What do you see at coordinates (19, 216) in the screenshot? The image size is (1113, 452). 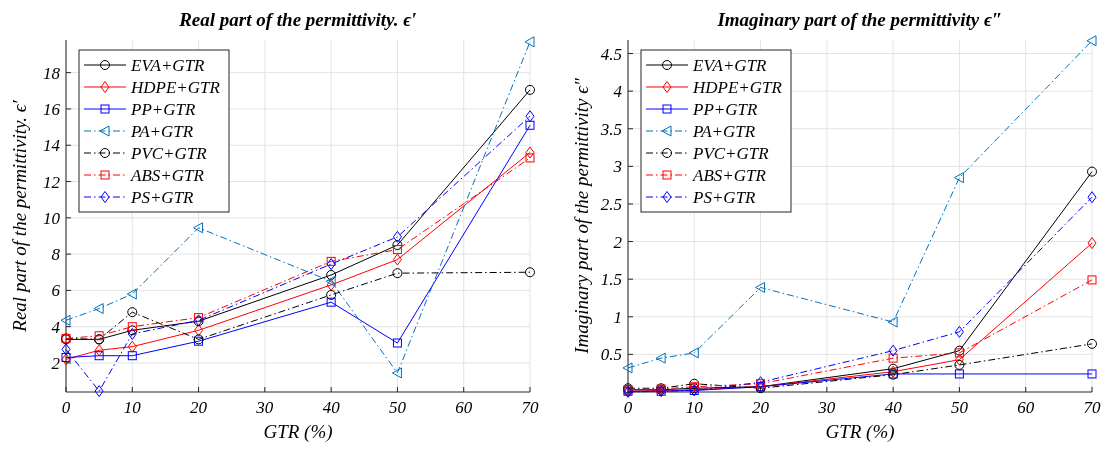 I see `y-axis-title: Real part of the permittivity. ϵ′` at bounding box center [19, 216].